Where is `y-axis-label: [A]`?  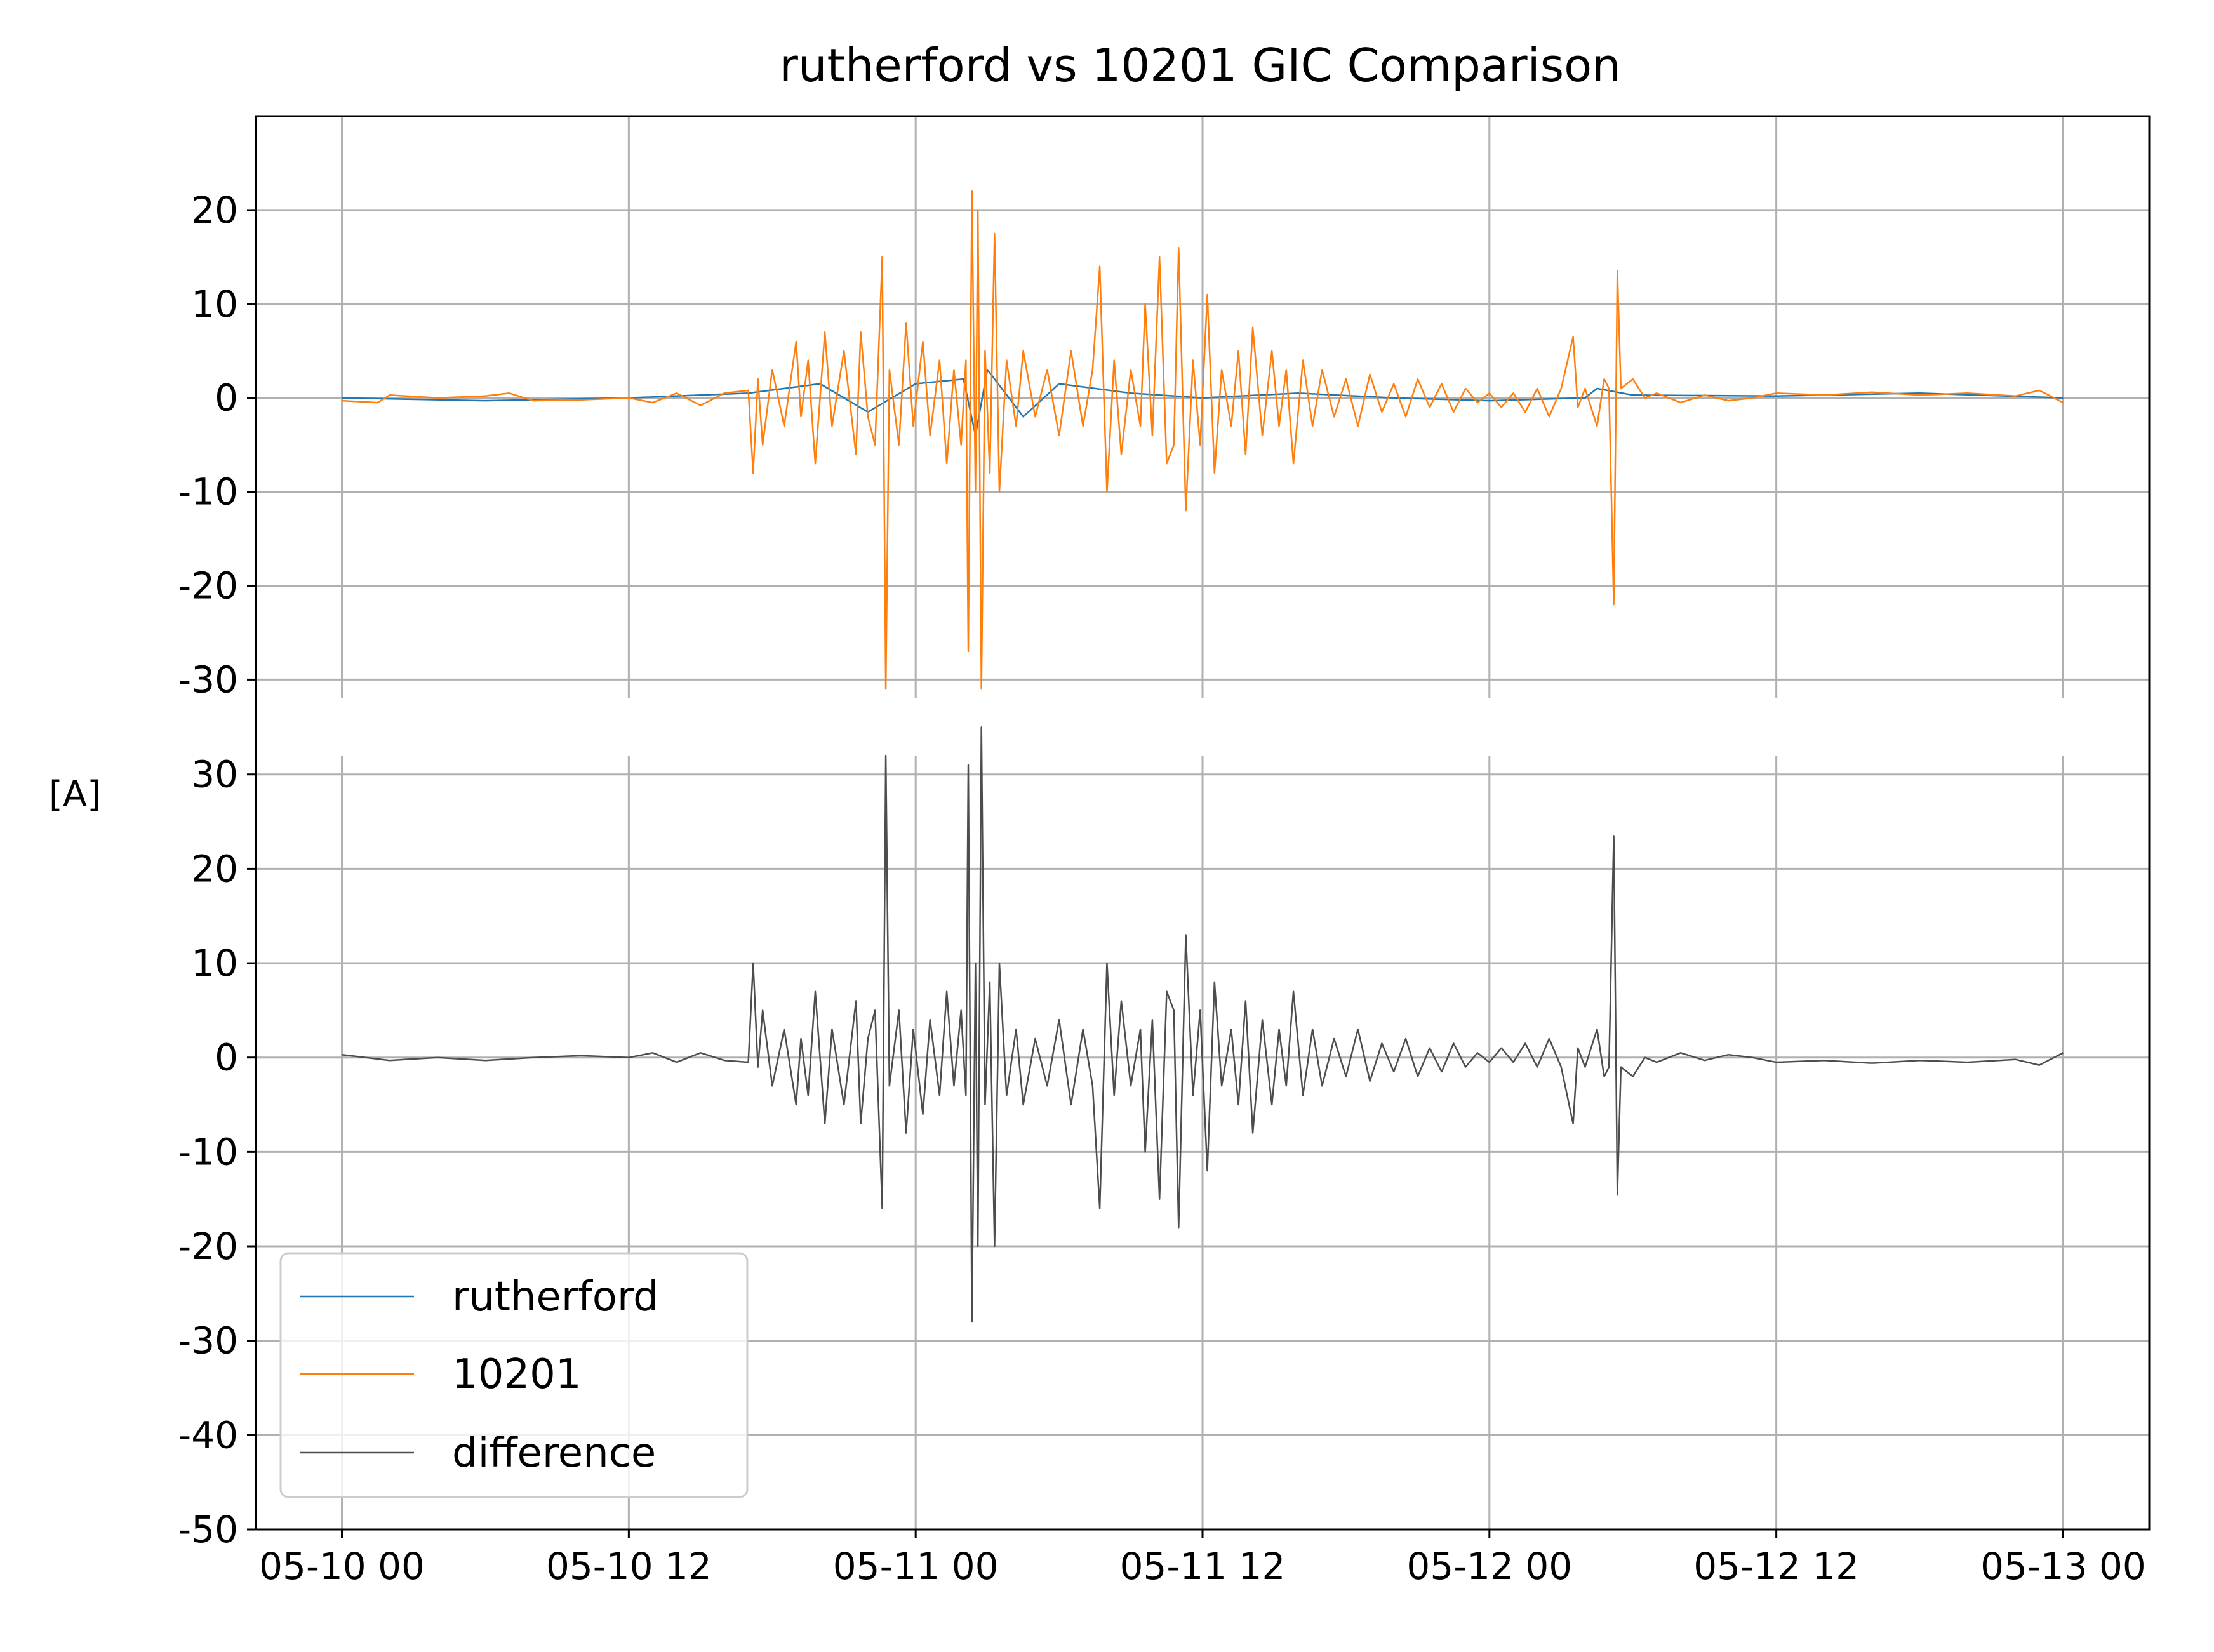 y-axis-label: [A] is located at coordinates (75, 794).